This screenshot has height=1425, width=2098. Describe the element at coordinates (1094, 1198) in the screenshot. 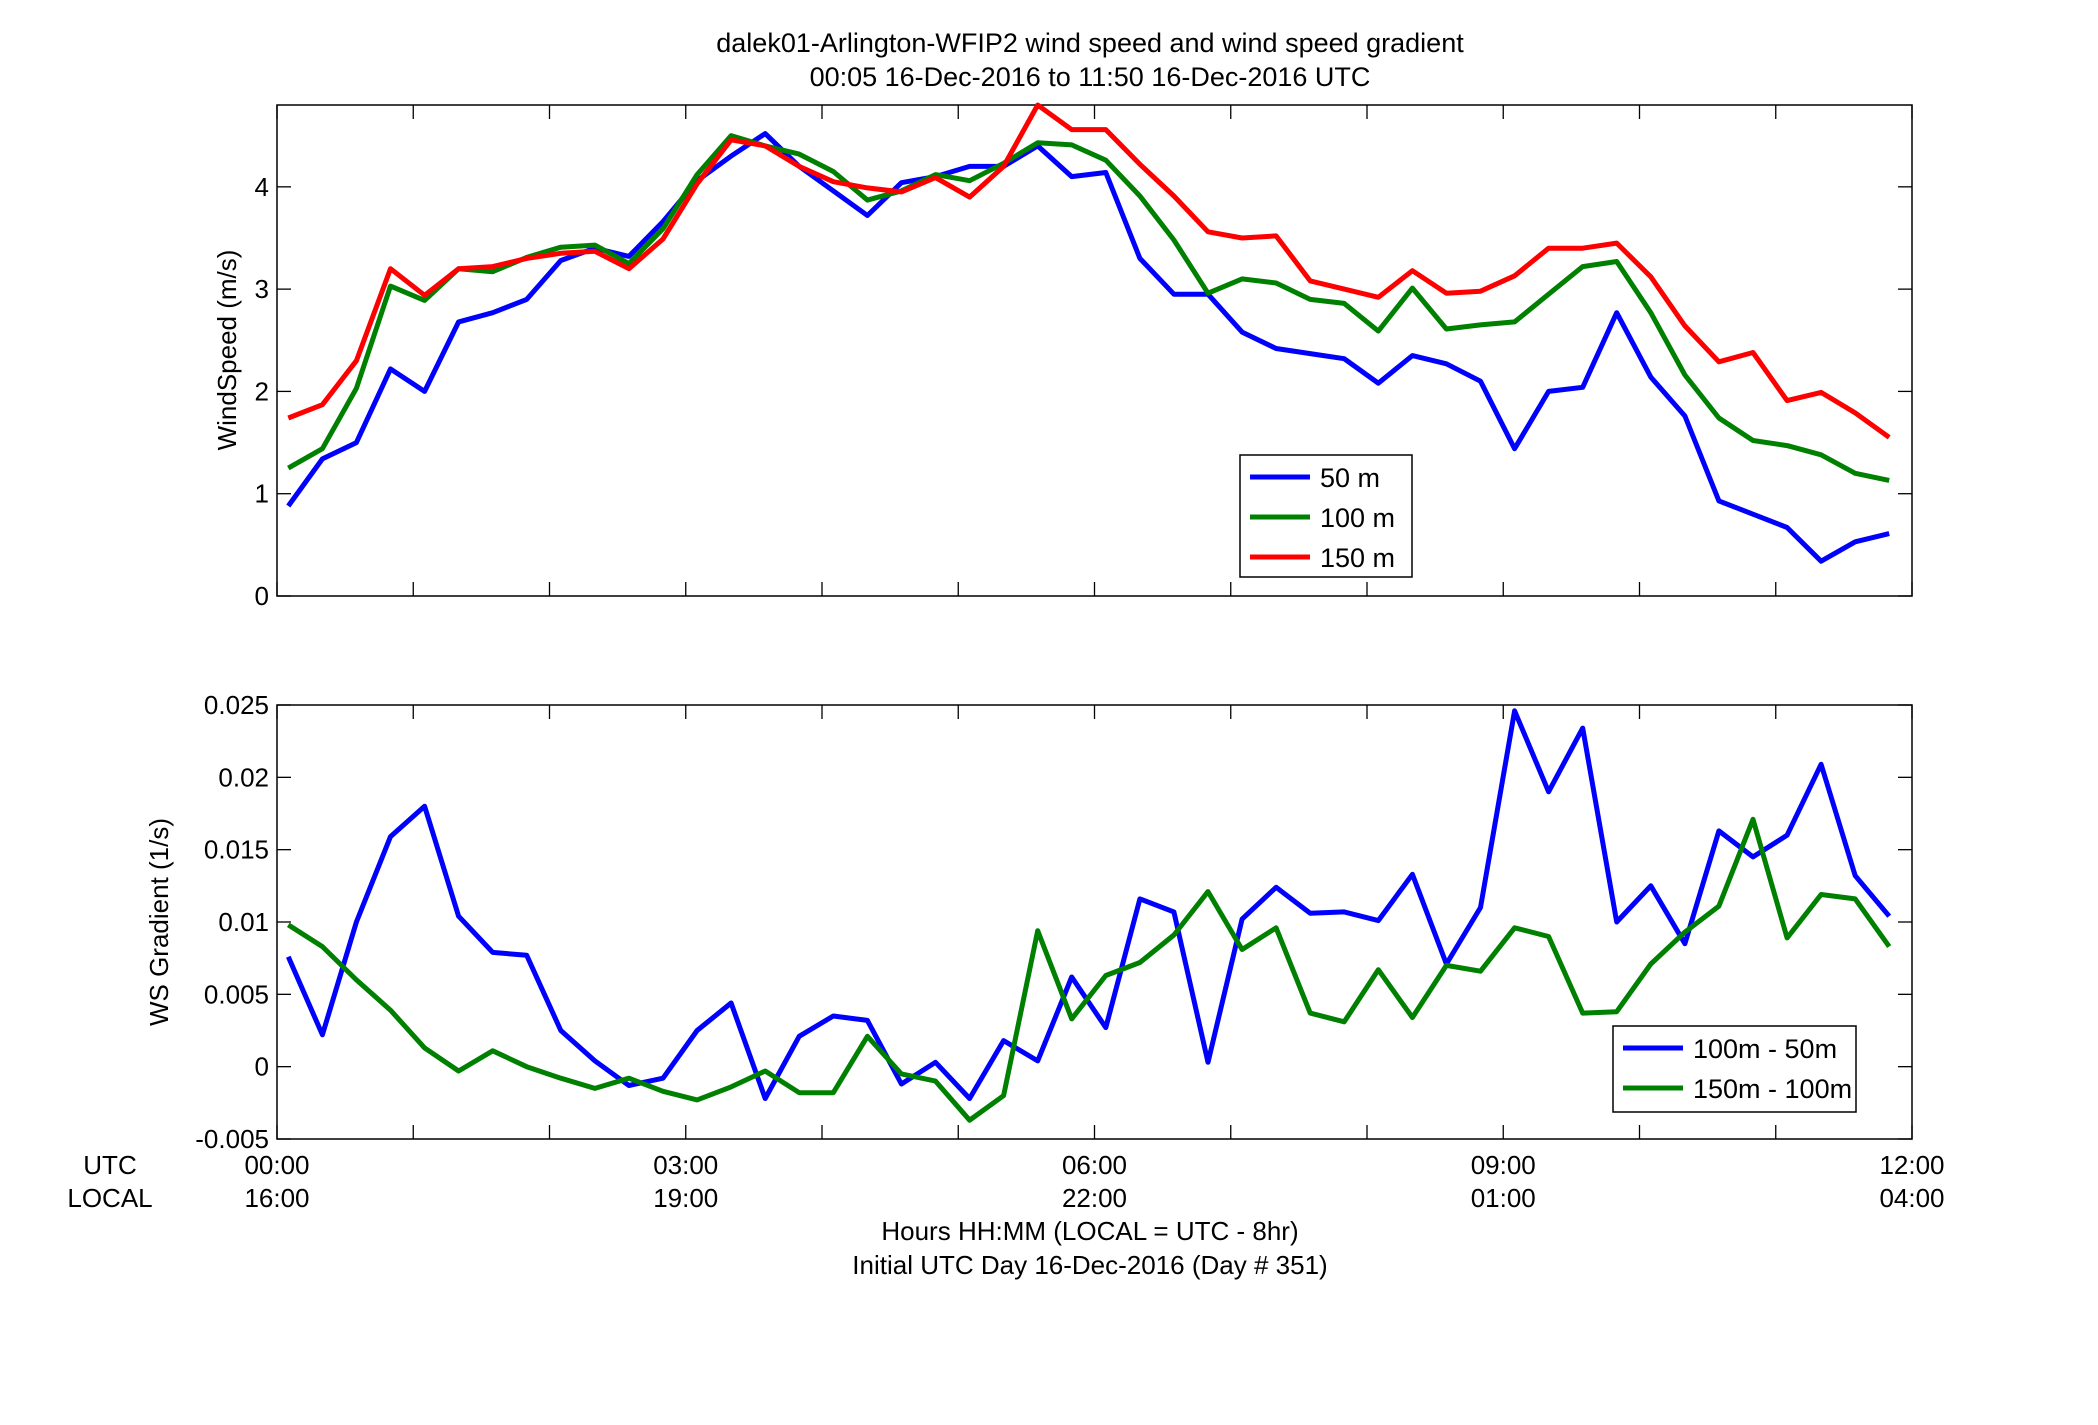

I see `x-tick-label-local: 22:00` at that location.